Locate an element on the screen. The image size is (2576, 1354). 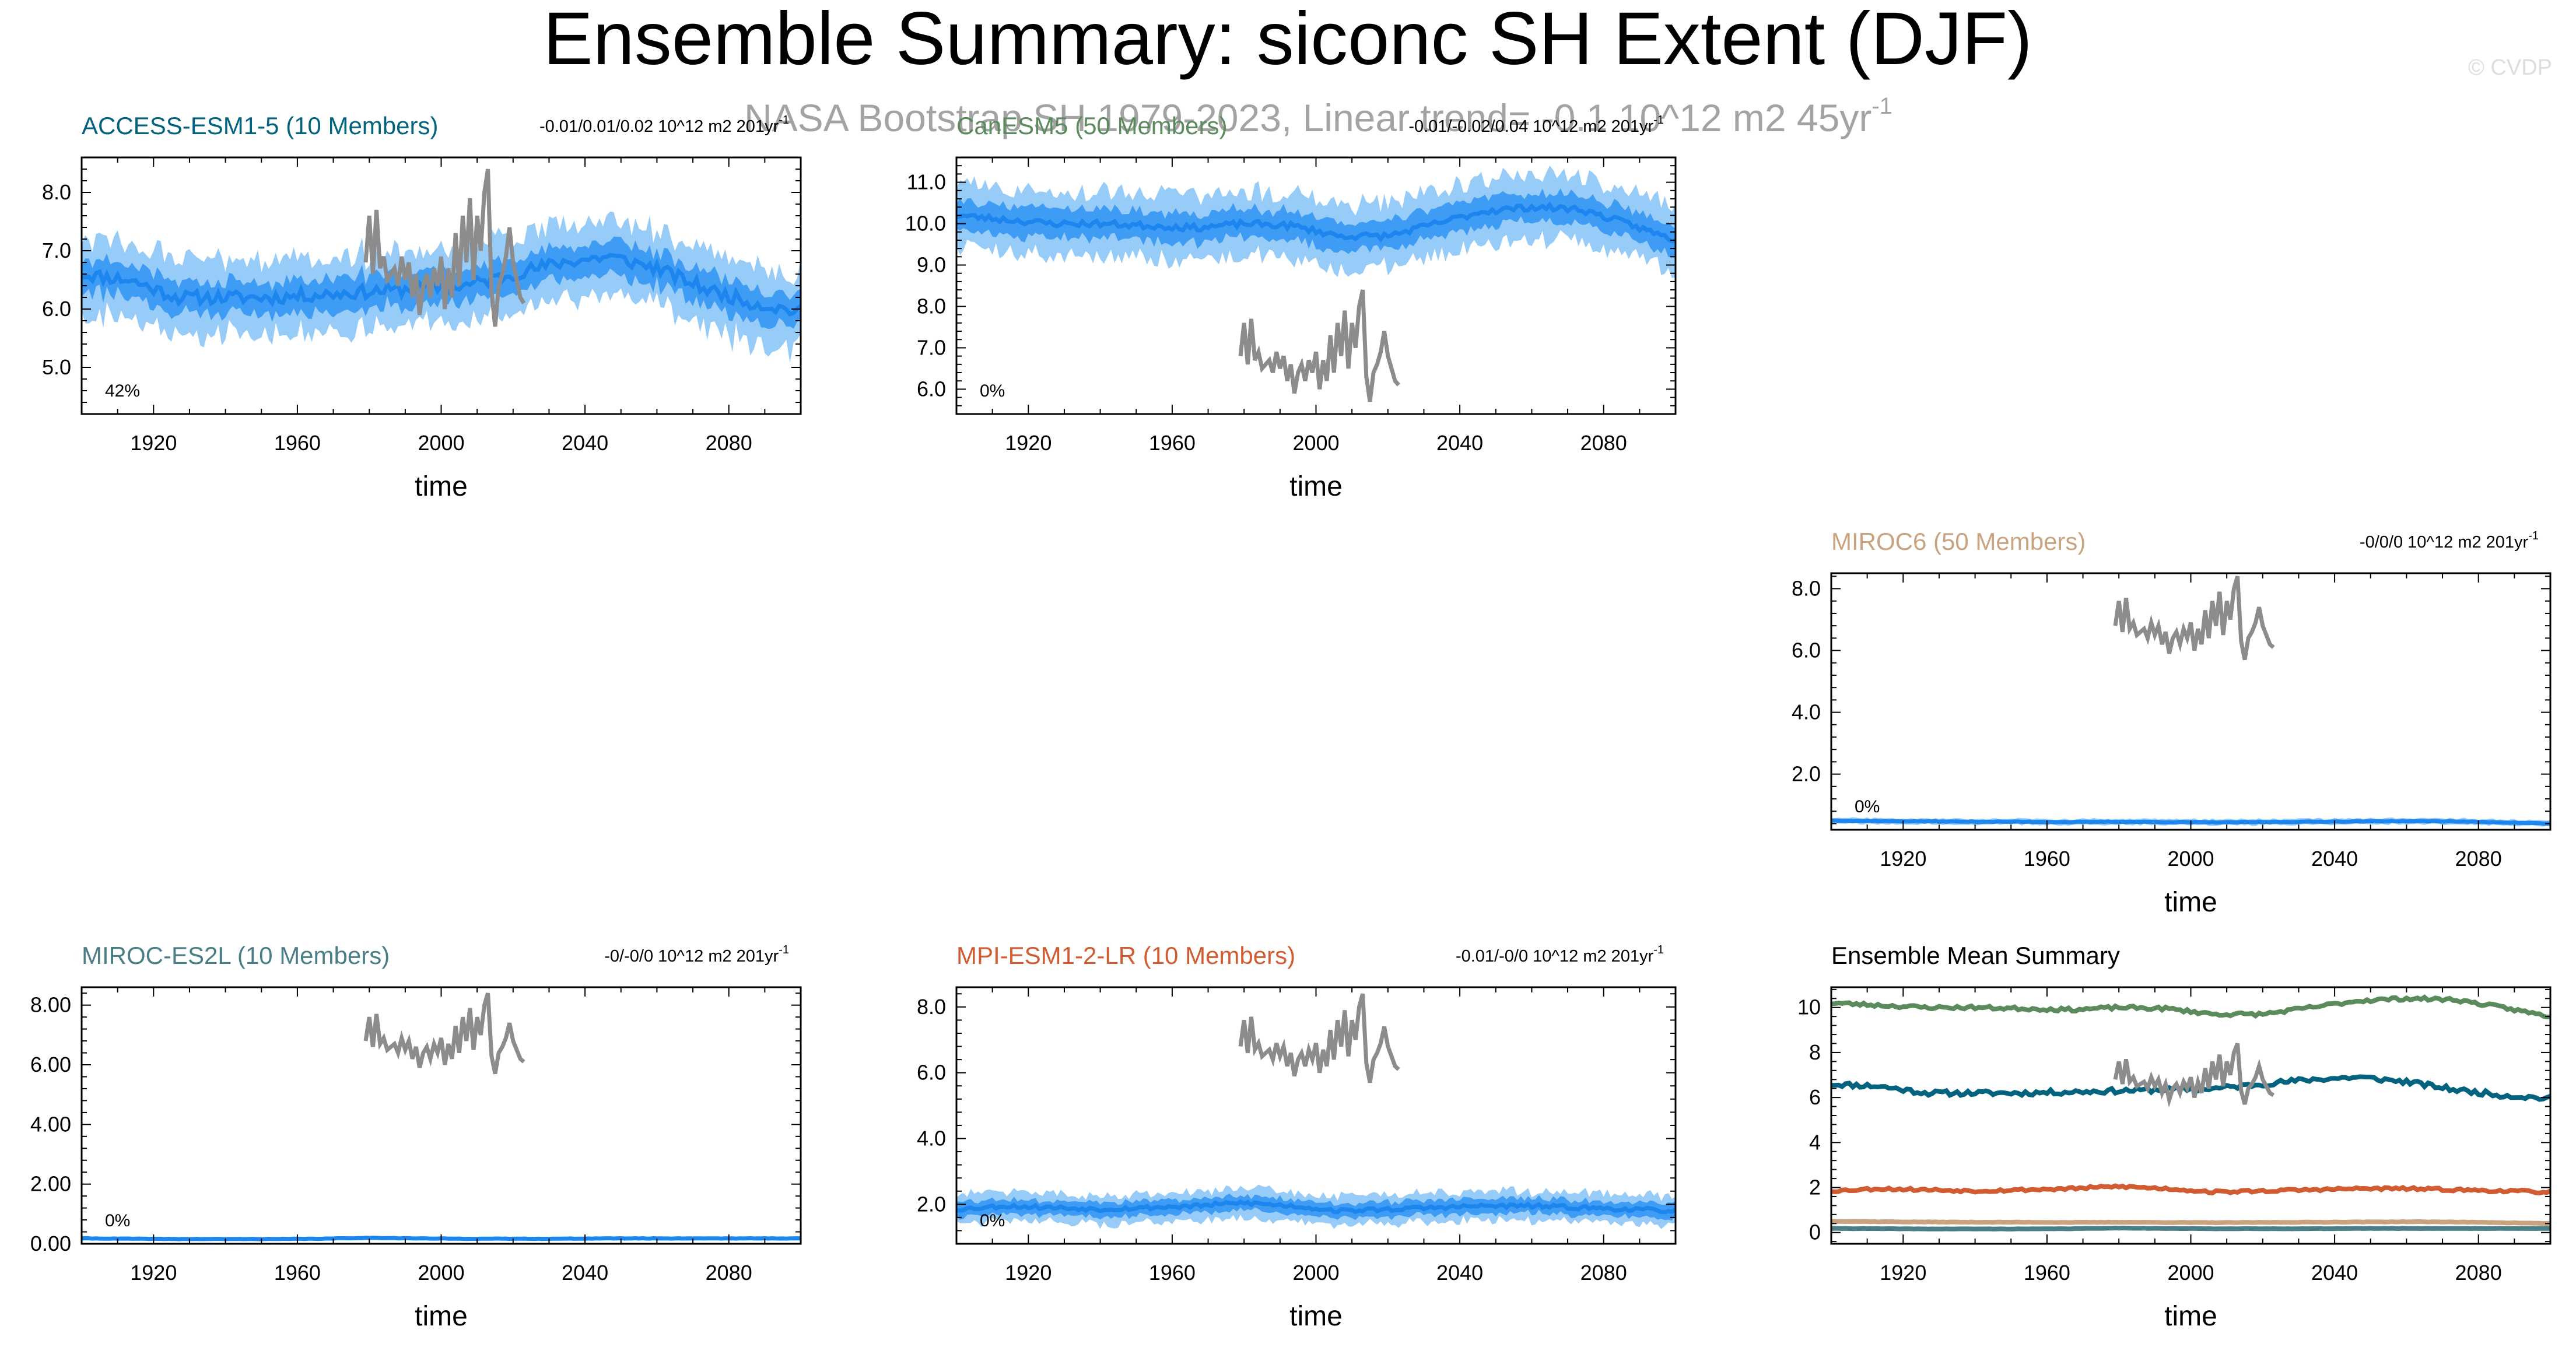
summary-line-mpi is located at coordinates (2190, 1189).